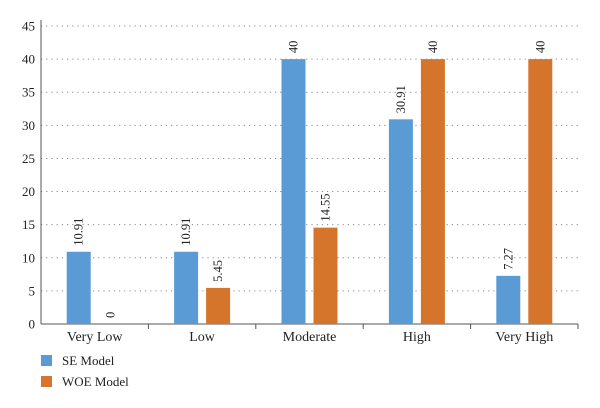  Describe the element at coordinates (88, 360) in the screenshot. I see `legend-label-0: SE Model` at that location.